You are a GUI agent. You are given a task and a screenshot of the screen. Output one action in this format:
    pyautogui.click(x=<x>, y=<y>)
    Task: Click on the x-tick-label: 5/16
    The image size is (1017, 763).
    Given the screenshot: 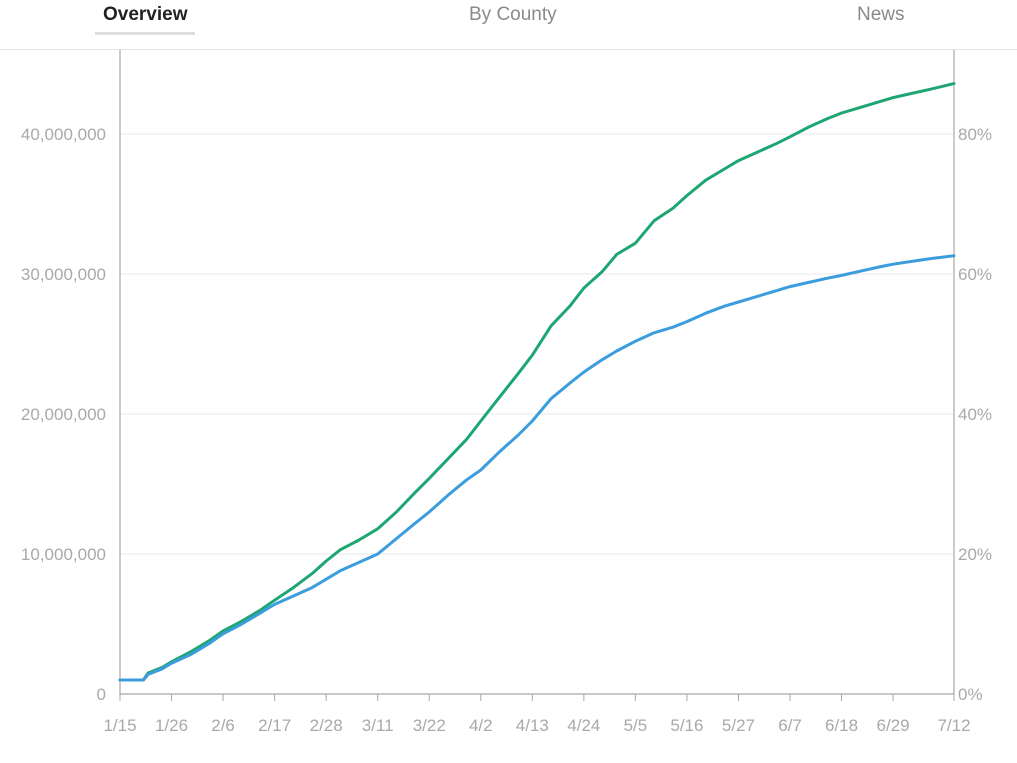 What is the action you would take?
    pyautogui.click(x=686, y=725)
    